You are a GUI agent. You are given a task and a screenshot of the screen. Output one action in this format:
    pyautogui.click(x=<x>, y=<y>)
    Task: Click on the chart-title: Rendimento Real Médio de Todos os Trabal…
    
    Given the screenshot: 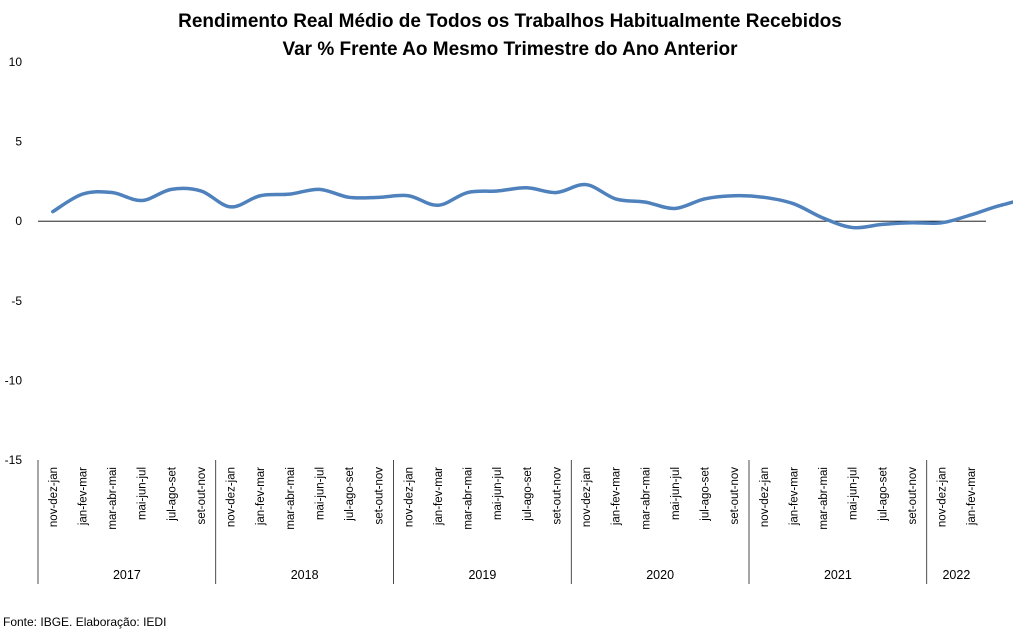 What is the action you would take?
    pyautogui.click(x=510, y=21)
    